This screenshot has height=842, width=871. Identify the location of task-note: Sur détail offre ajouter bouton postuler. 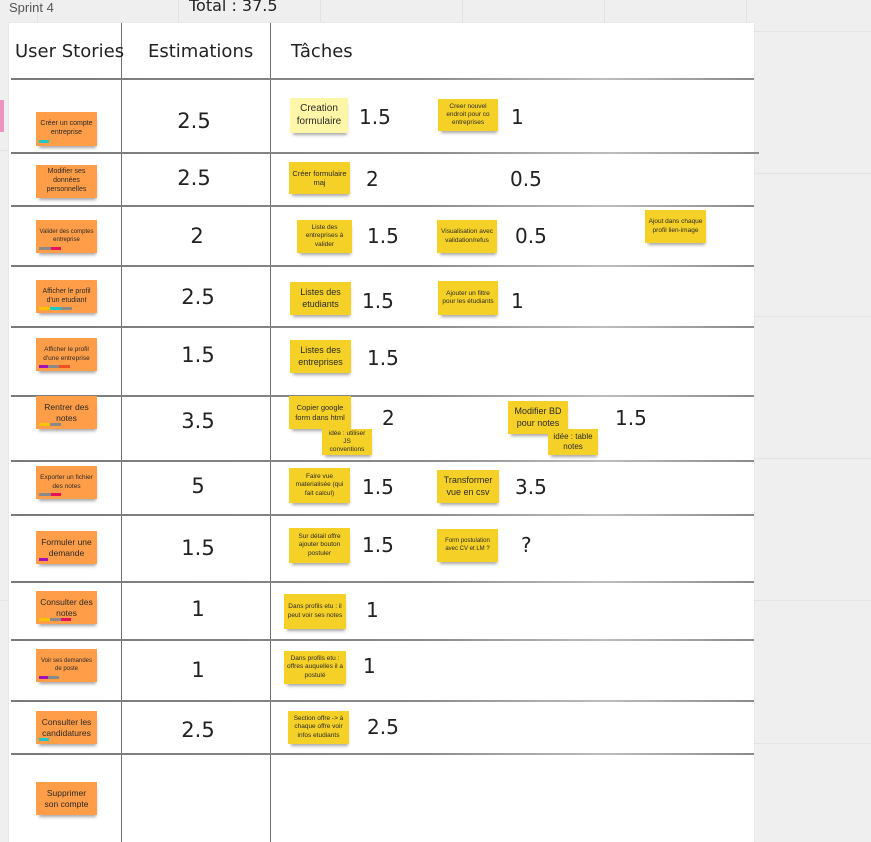
(319, 545).